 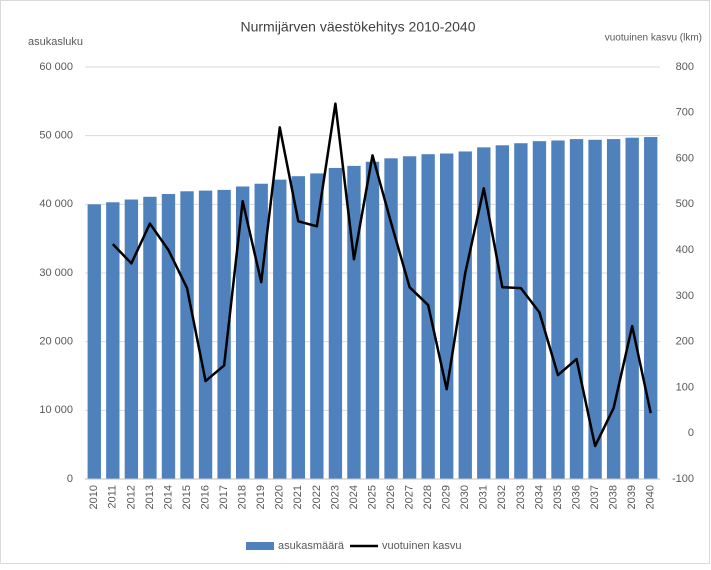 What do you see at coordinates (632, 497) in the screenshot?
I see `x-tick-label: 2039` at bounding box center [632, 497].